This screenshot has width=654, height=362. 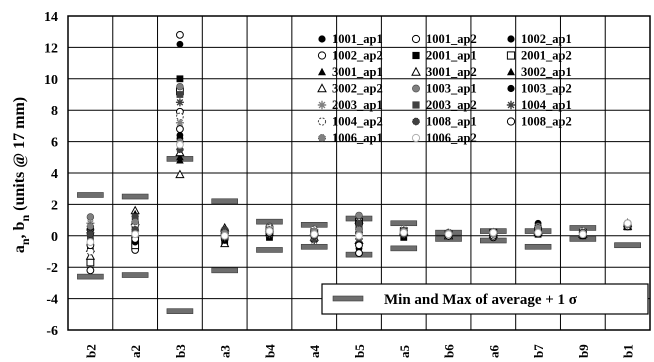 I want to click on legend-label: 1008_ap1, so click(x=451, y=122).